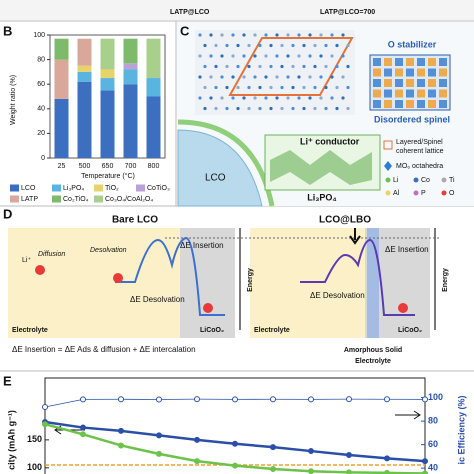 This screenshot has height=474, width=474. Describe the element at coordinates (129, 199) in the screenshot. I see `legend-label: Co₃O₄/CoAl₂O₄` at that location.